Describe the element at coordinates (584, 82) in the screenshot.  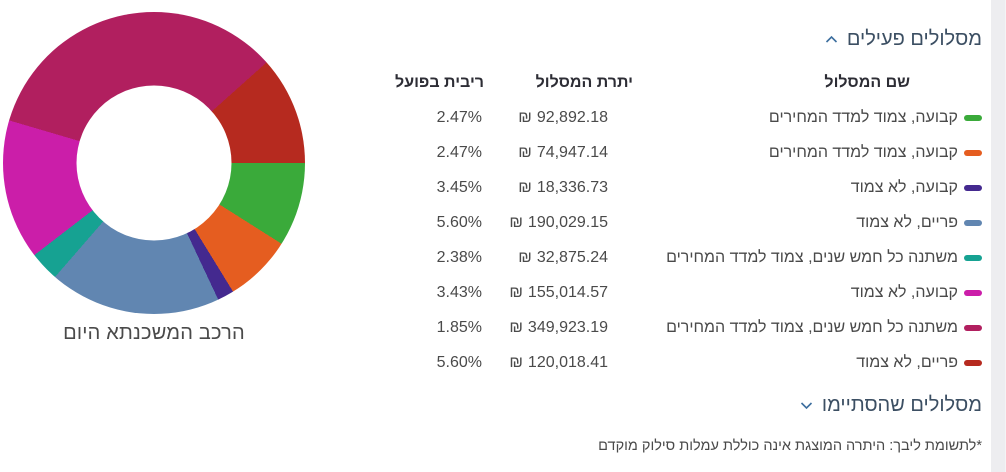
I see `column-header-balance: יתרת המסלול` at that location.